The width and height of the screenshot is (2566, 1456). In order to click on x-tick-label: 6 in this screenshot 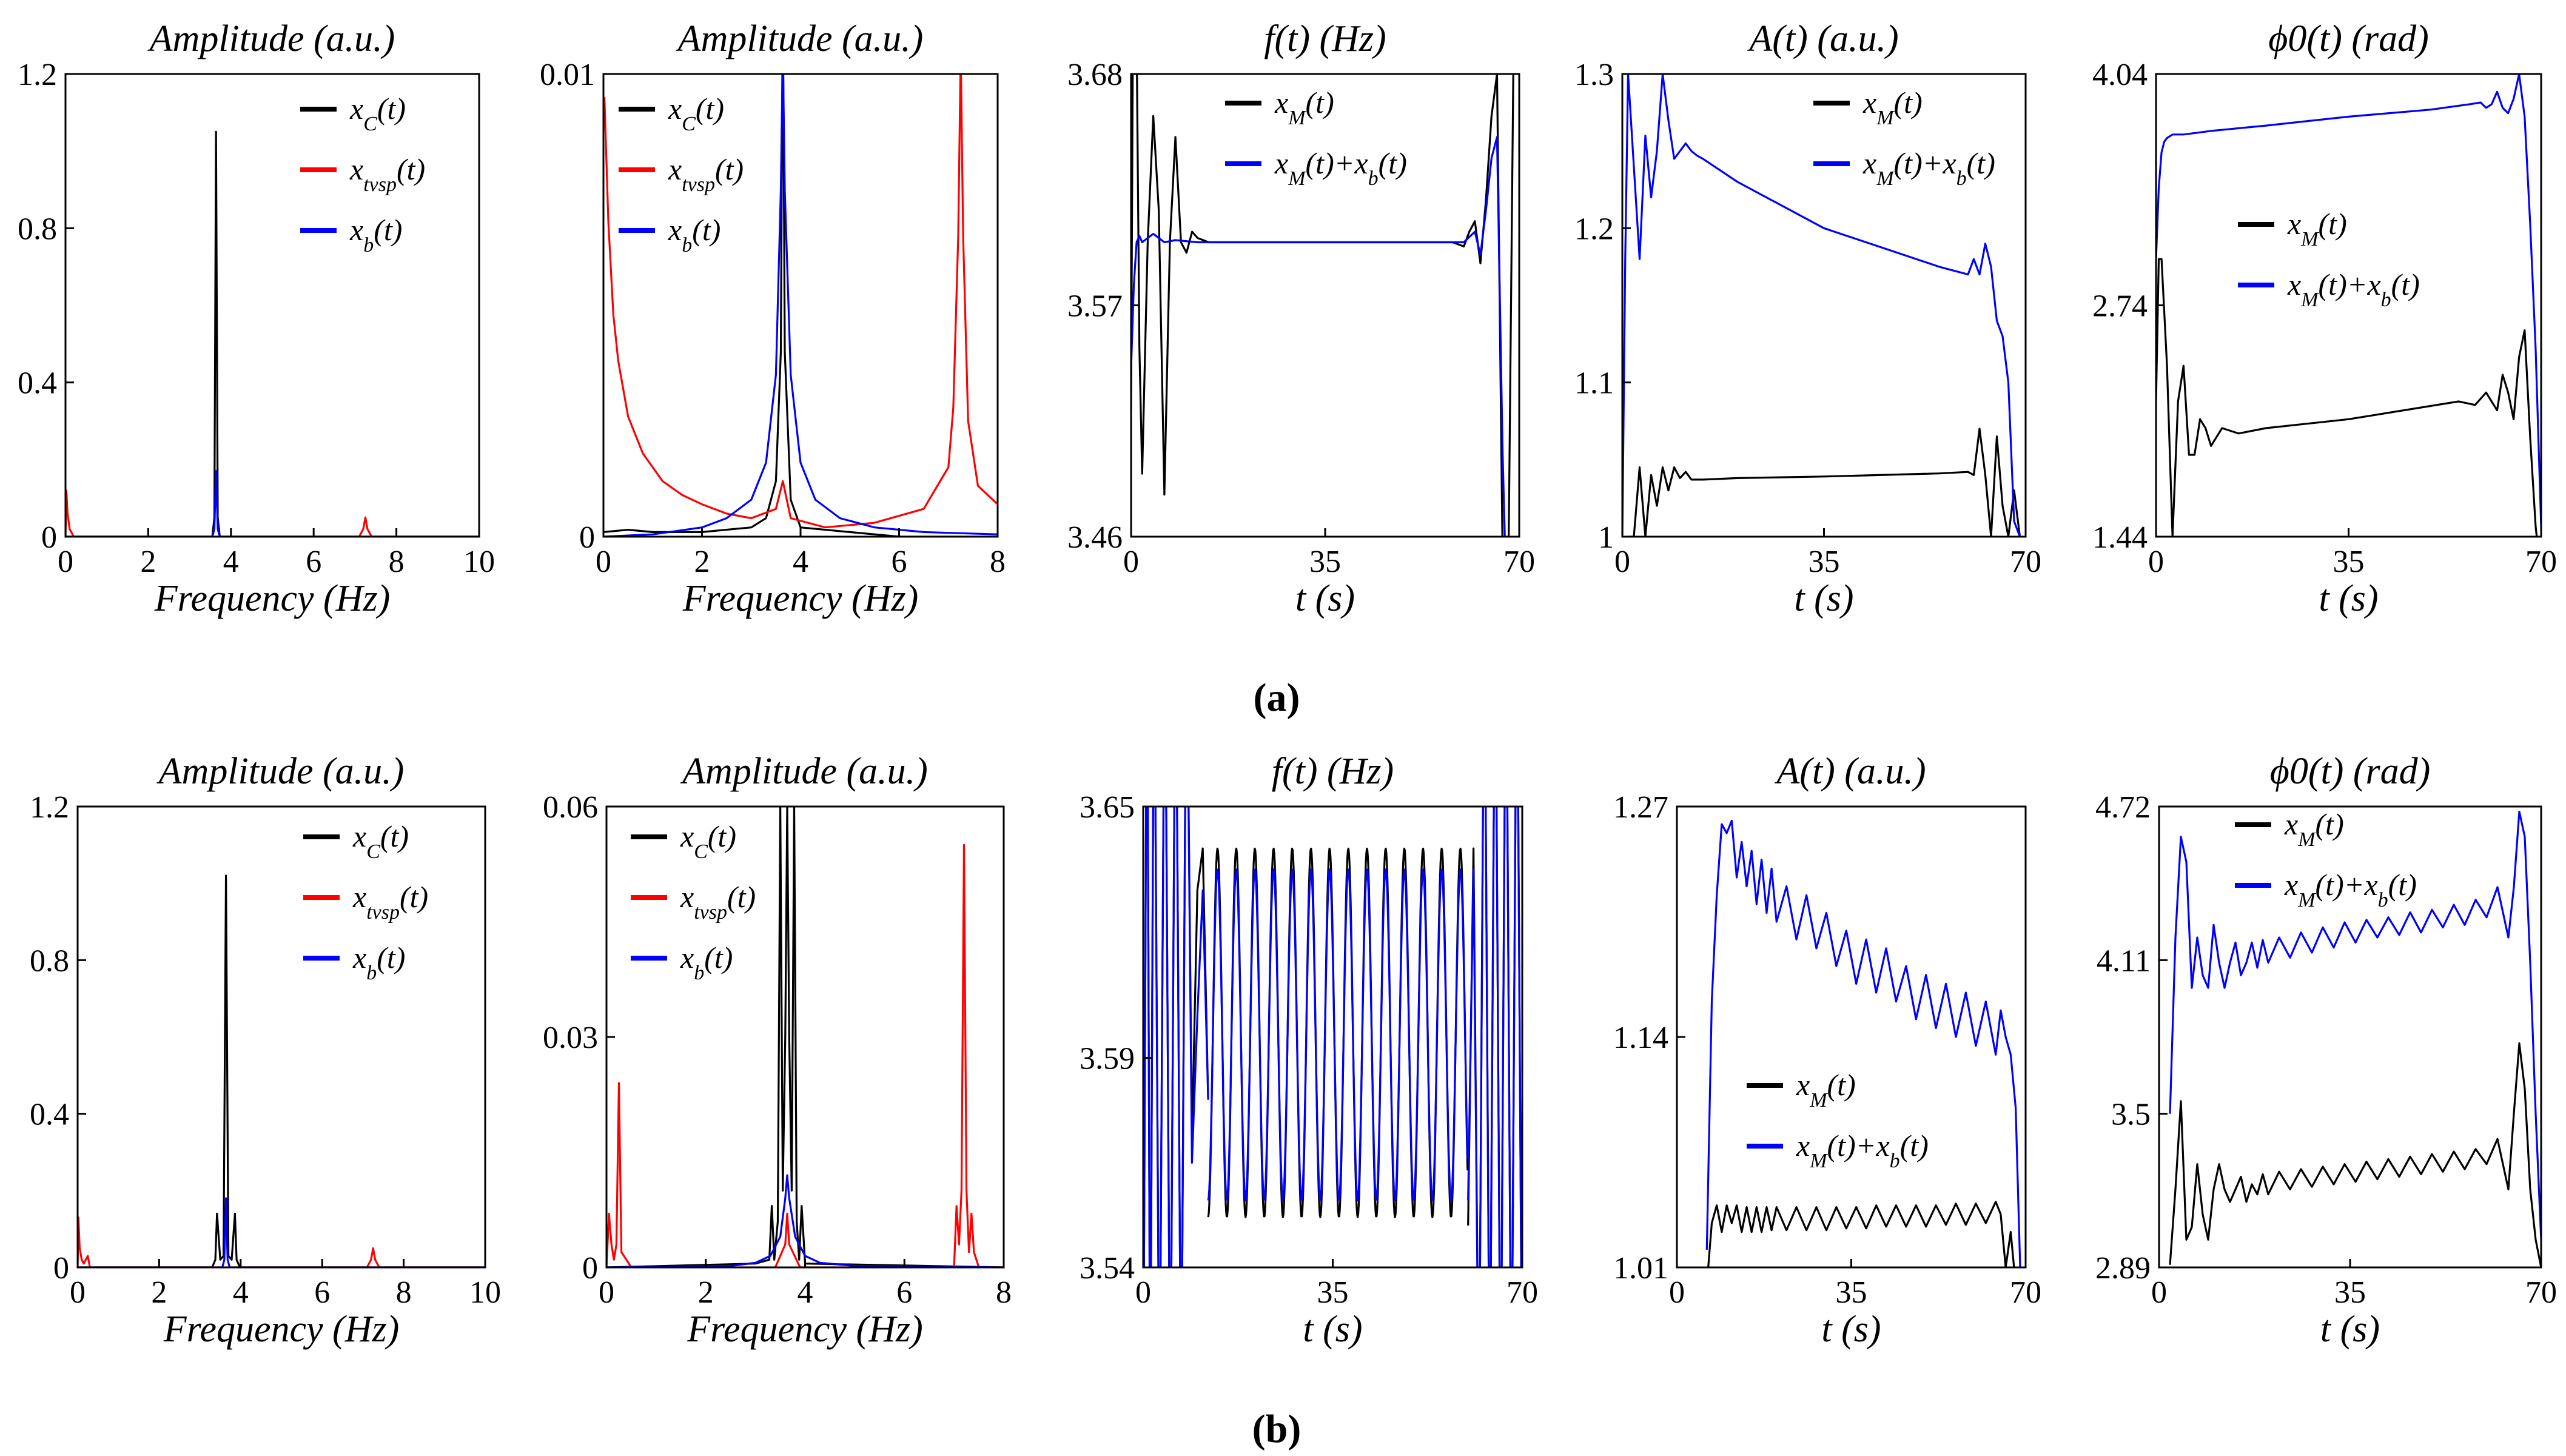, I will do `click(899, 562)`.